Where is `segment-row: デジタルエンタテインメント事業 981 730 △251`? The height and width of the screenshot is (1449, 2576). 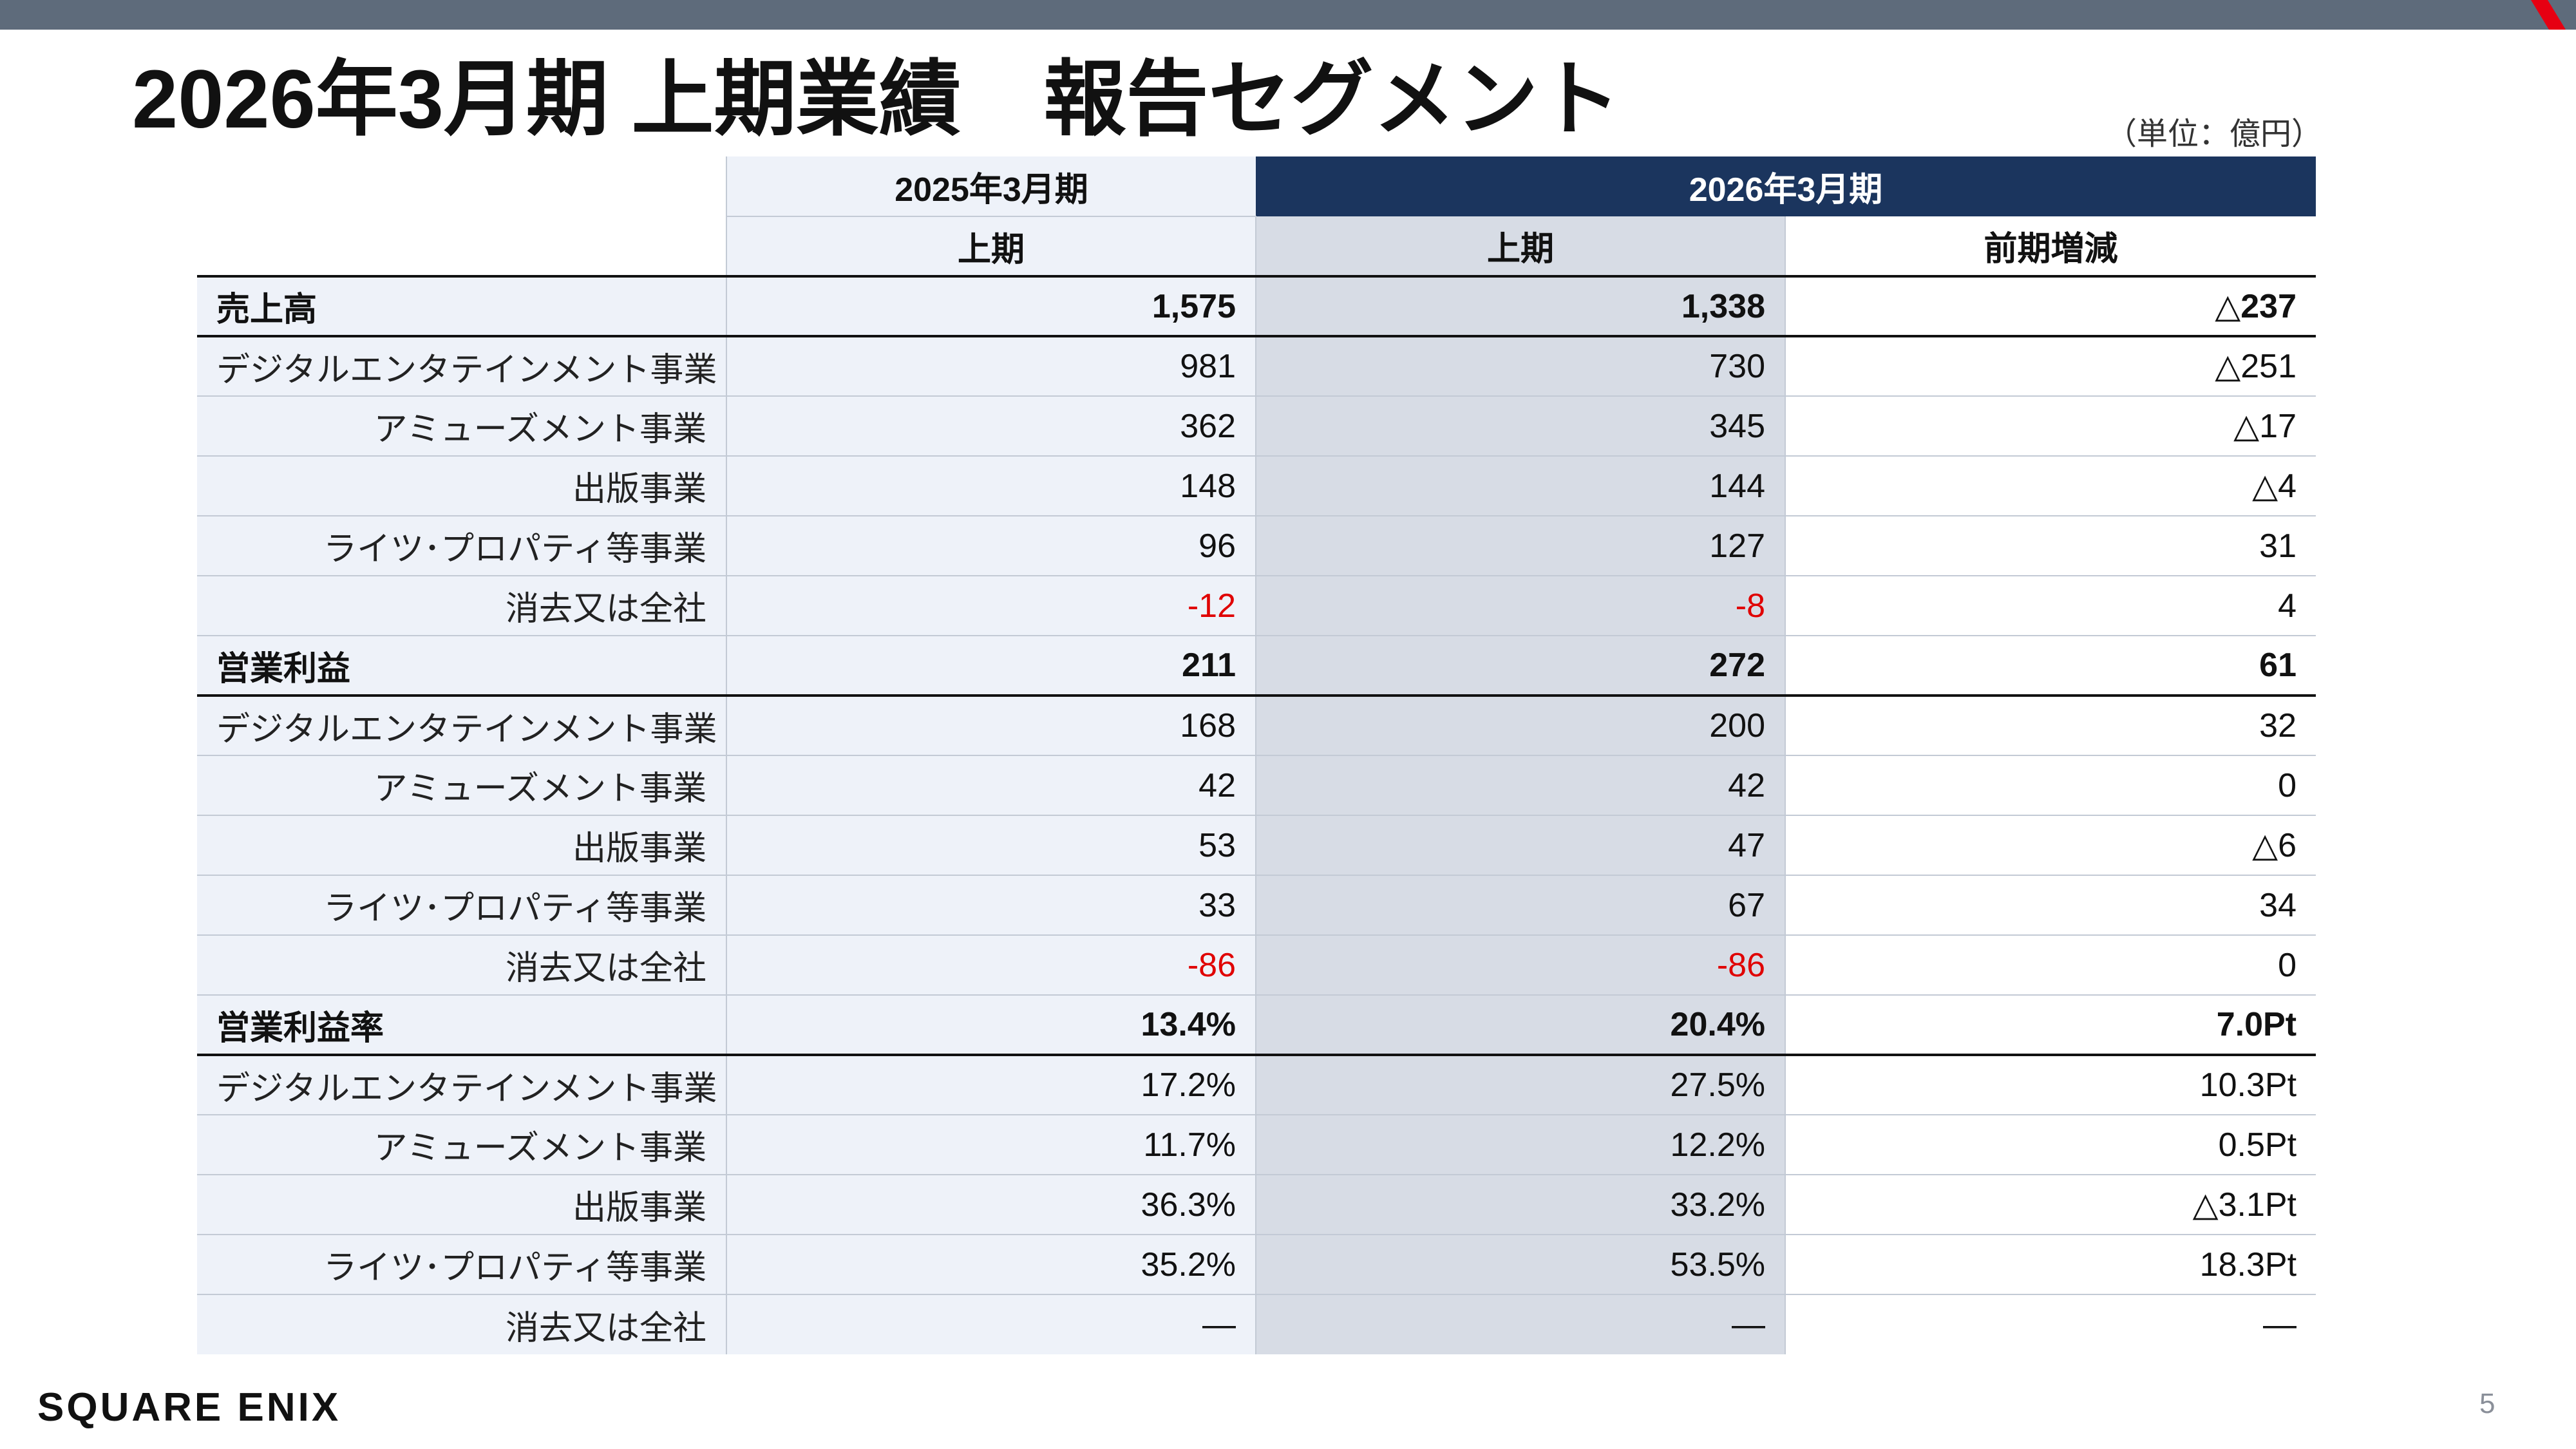
segment-row: デジタルエンタテインメント事業 981 730 △251 is located at coordinates (1256, 366).